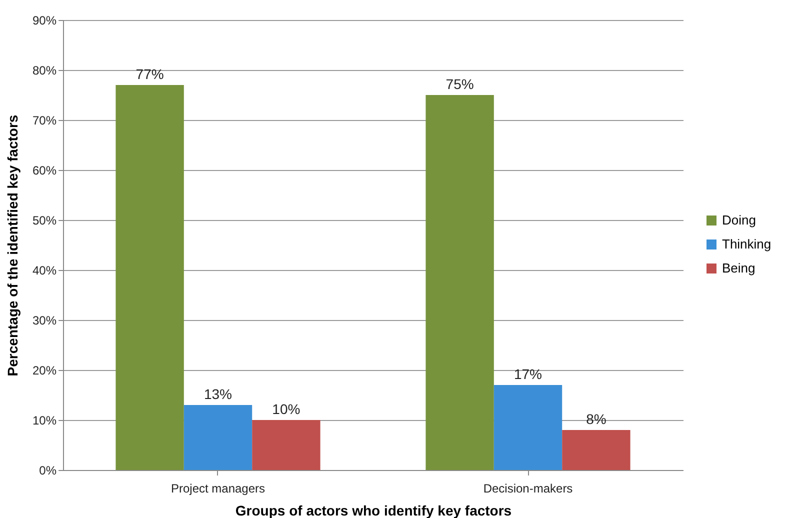 This screenshot has width=798, height=518. What do you see at coordinates (44, 371) in the screenshot?
I see `y-tick-label: 20%` at bounding box center [44, 371].